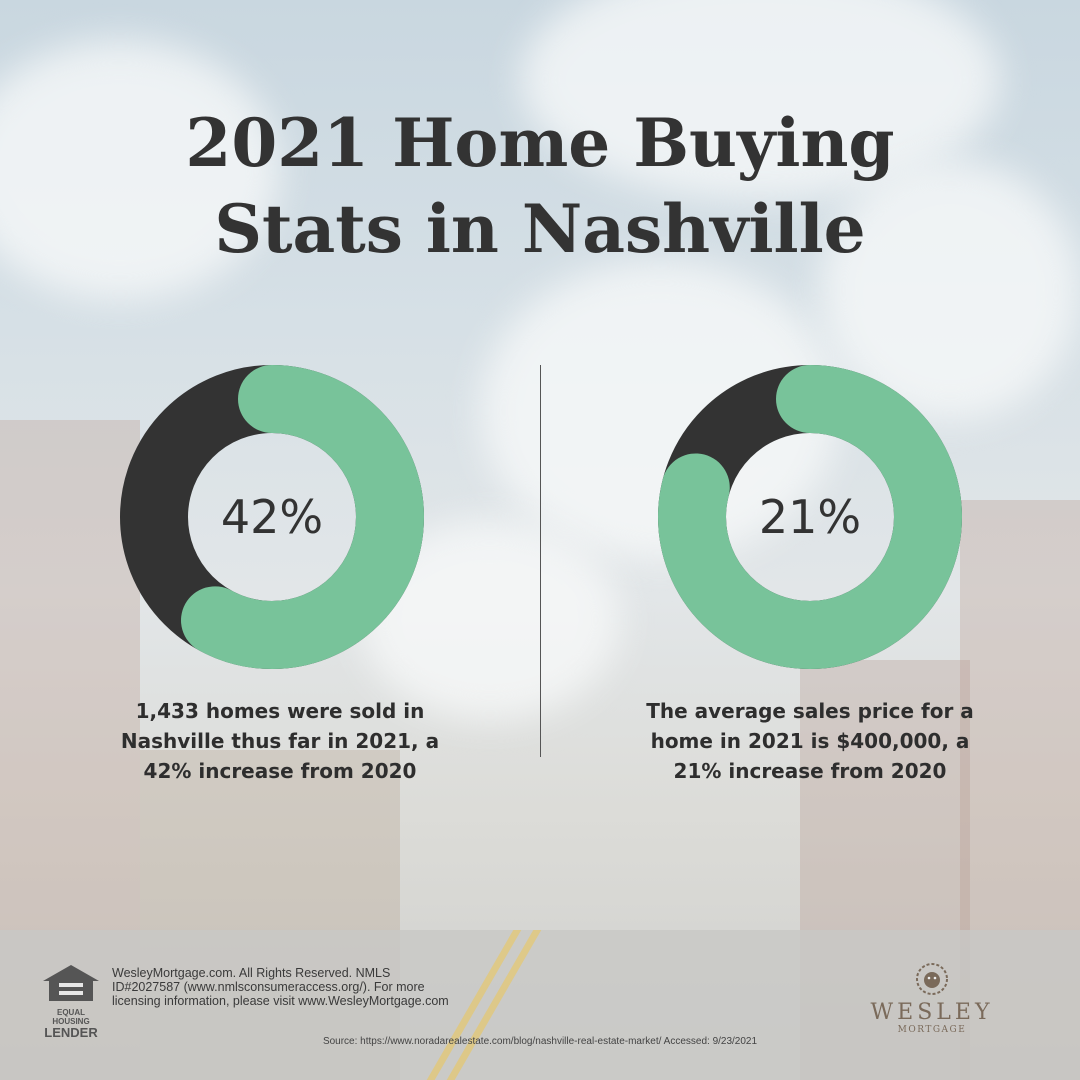 Image resolution: width=1080 pixels, height=1080 pixels. Describe the element at coordinates (932, 979) in the screenshot. I see `lion-head-icon` at that location.